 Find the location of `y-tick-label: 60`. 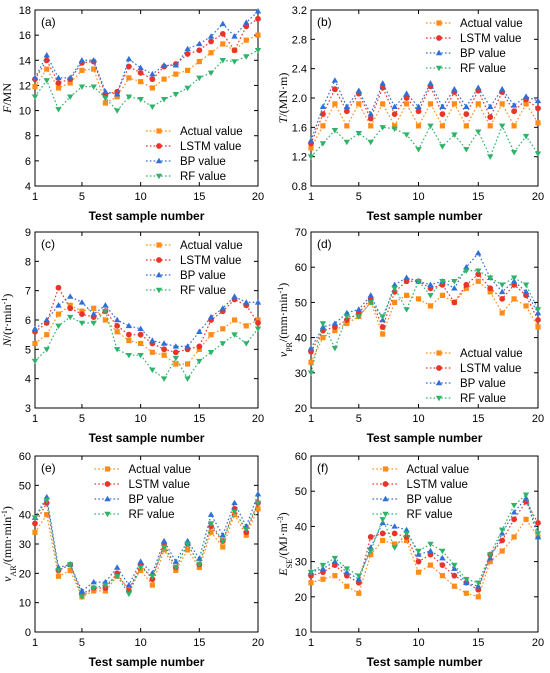

y-tick-label: 60 is located at coordinates (301, 268).